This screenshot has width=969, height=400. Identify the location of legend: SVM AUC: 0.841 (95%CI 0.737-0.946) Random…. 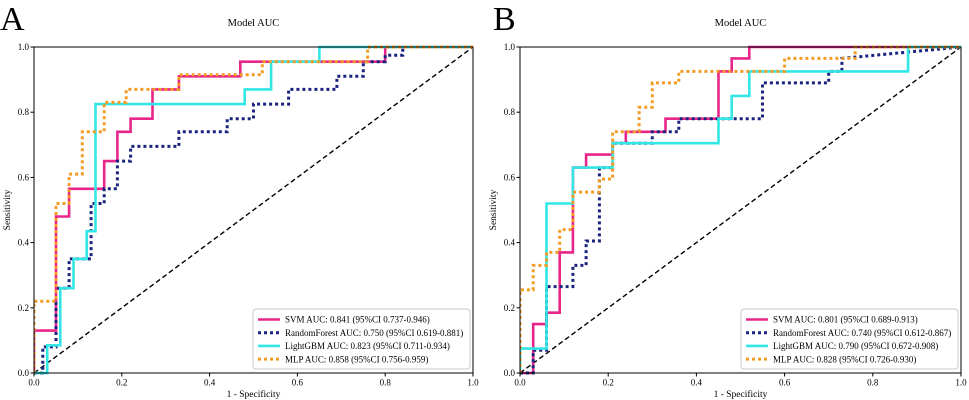
(361, 339).